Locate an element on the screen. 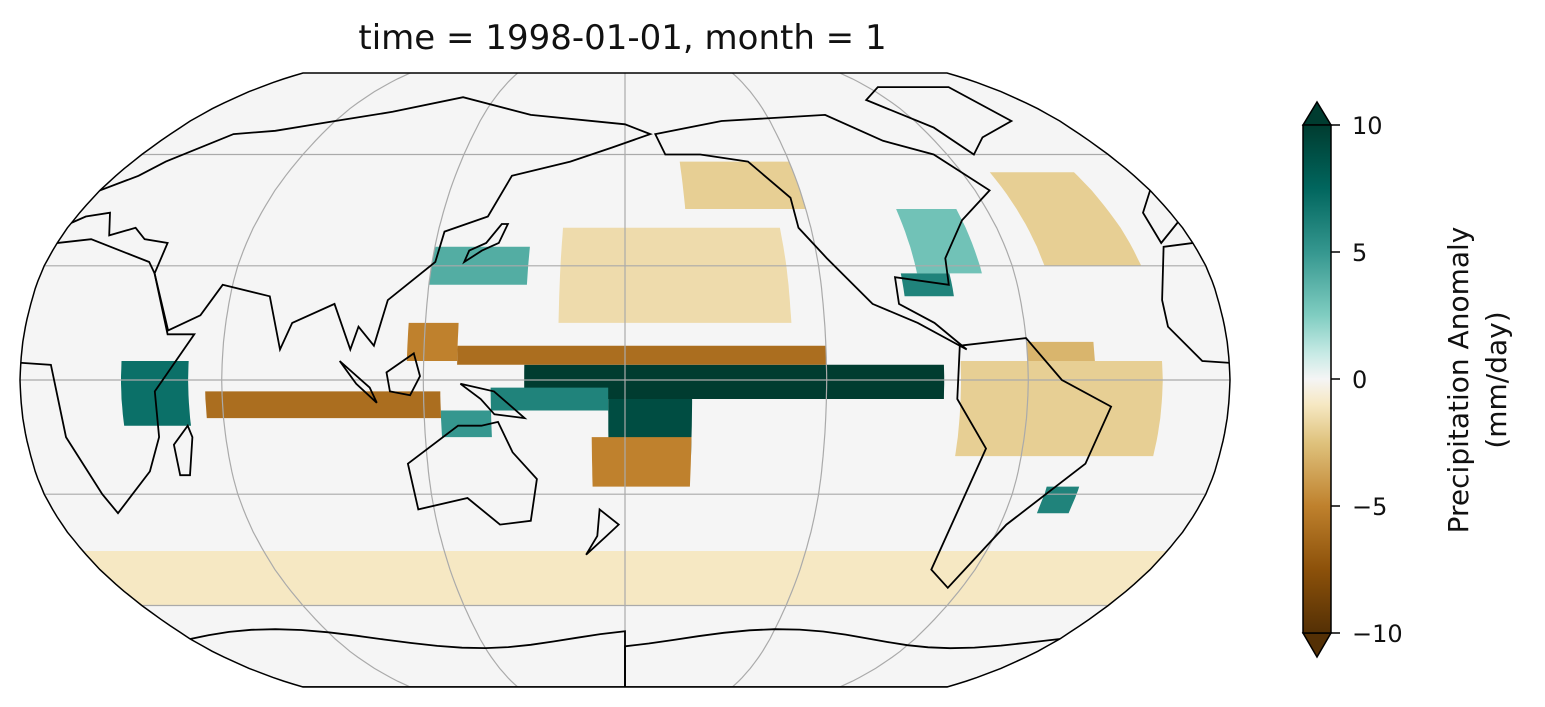  coastline-japan is located at coordinates (486, 244).